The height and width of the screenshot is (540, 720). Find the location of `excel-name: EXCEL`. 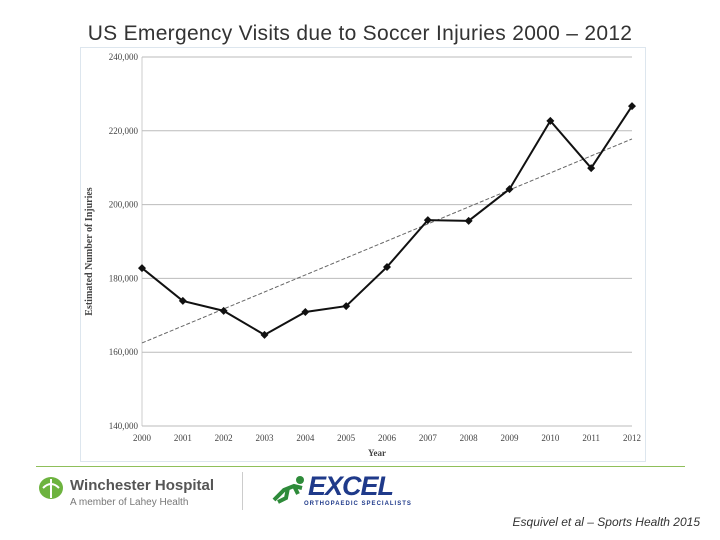

excel-name: EXCEL is located at coordinates (351, 486).